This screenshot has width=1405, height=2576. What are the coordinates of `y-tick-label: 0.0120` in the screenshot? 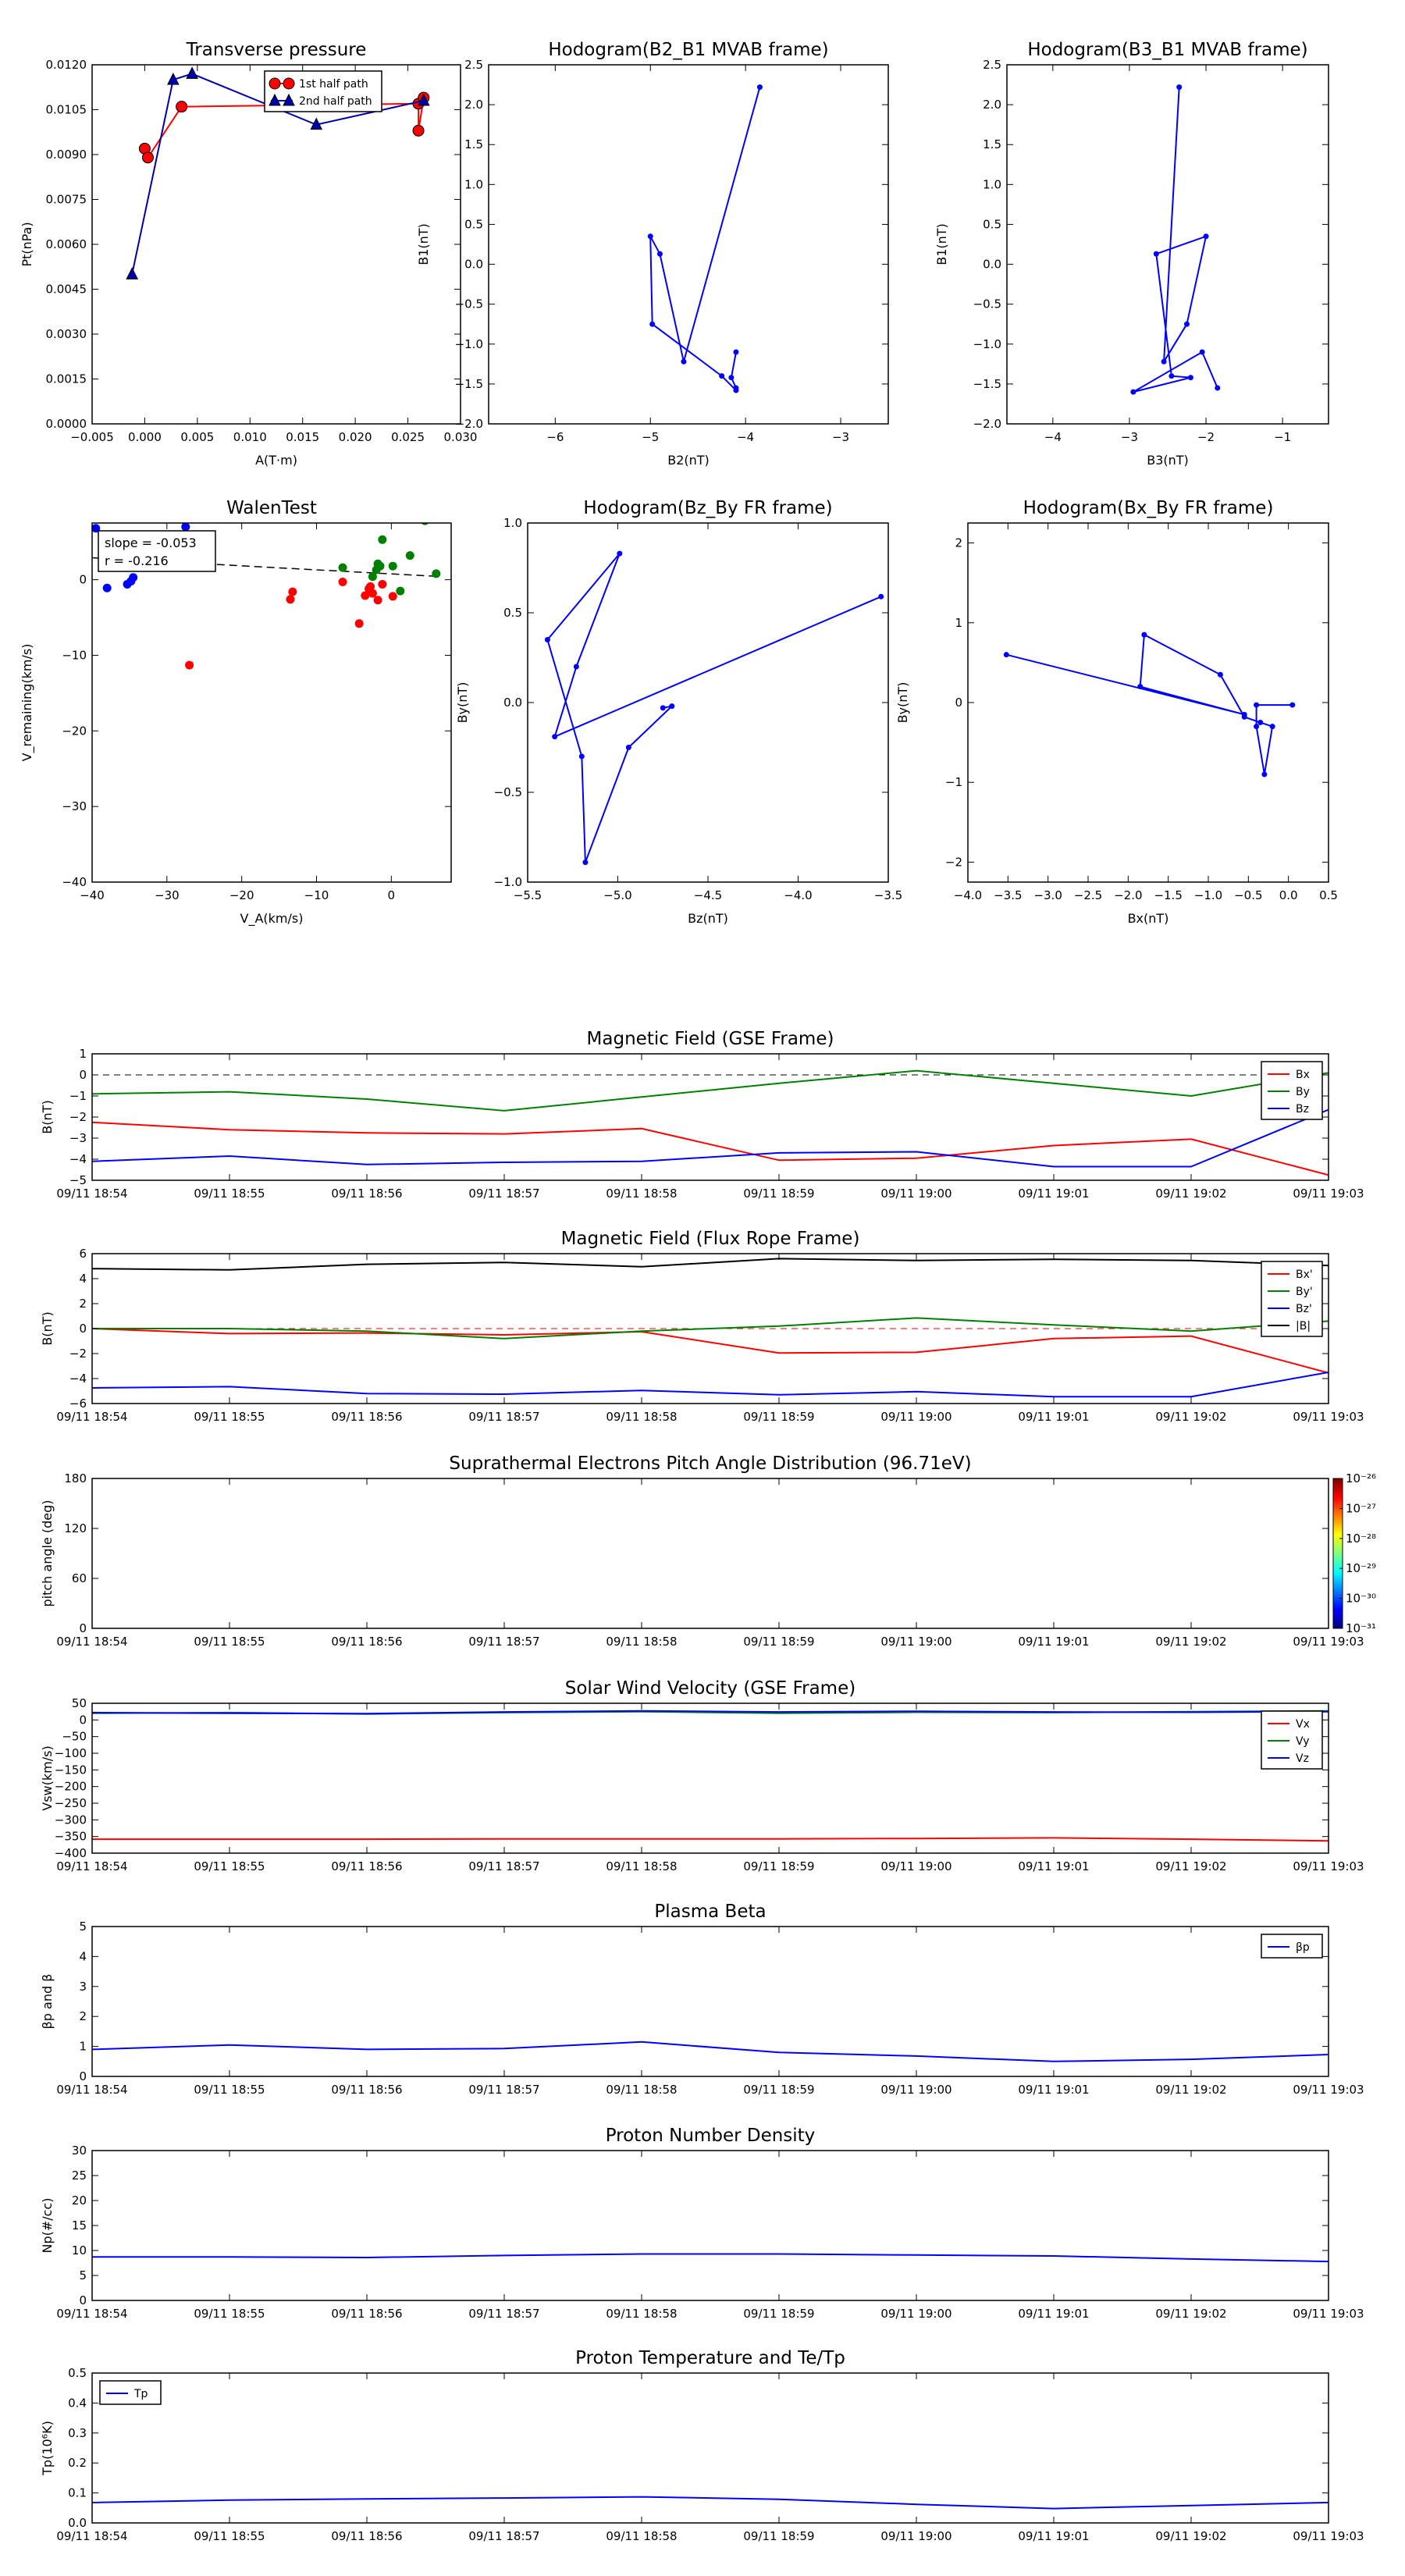 It's located at (67, 65).